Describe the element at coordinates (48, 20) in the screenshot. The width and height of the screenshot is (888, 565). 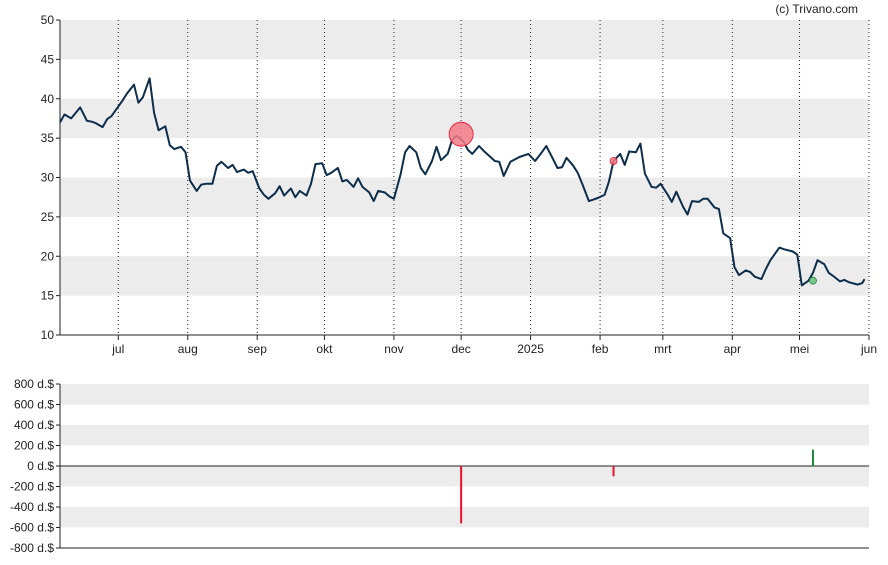
I see `ytick-label-50: 50` at that location.